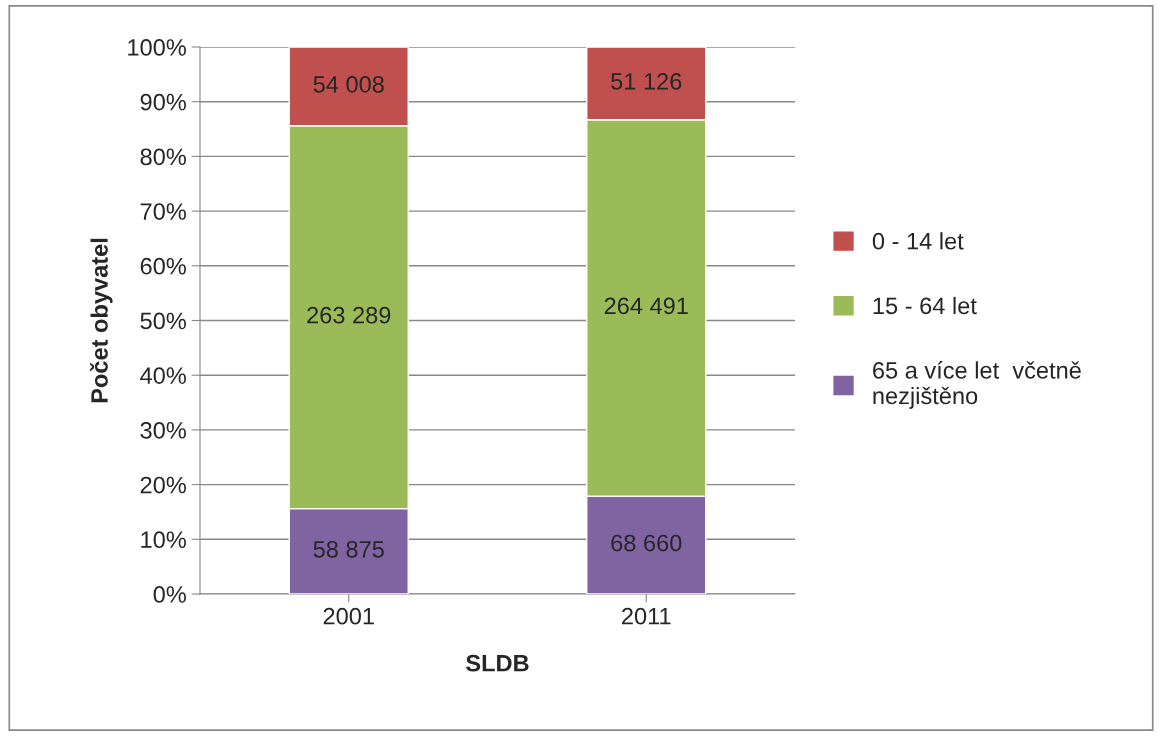  I want to click on annotation: 58 875, so click(348, 549).